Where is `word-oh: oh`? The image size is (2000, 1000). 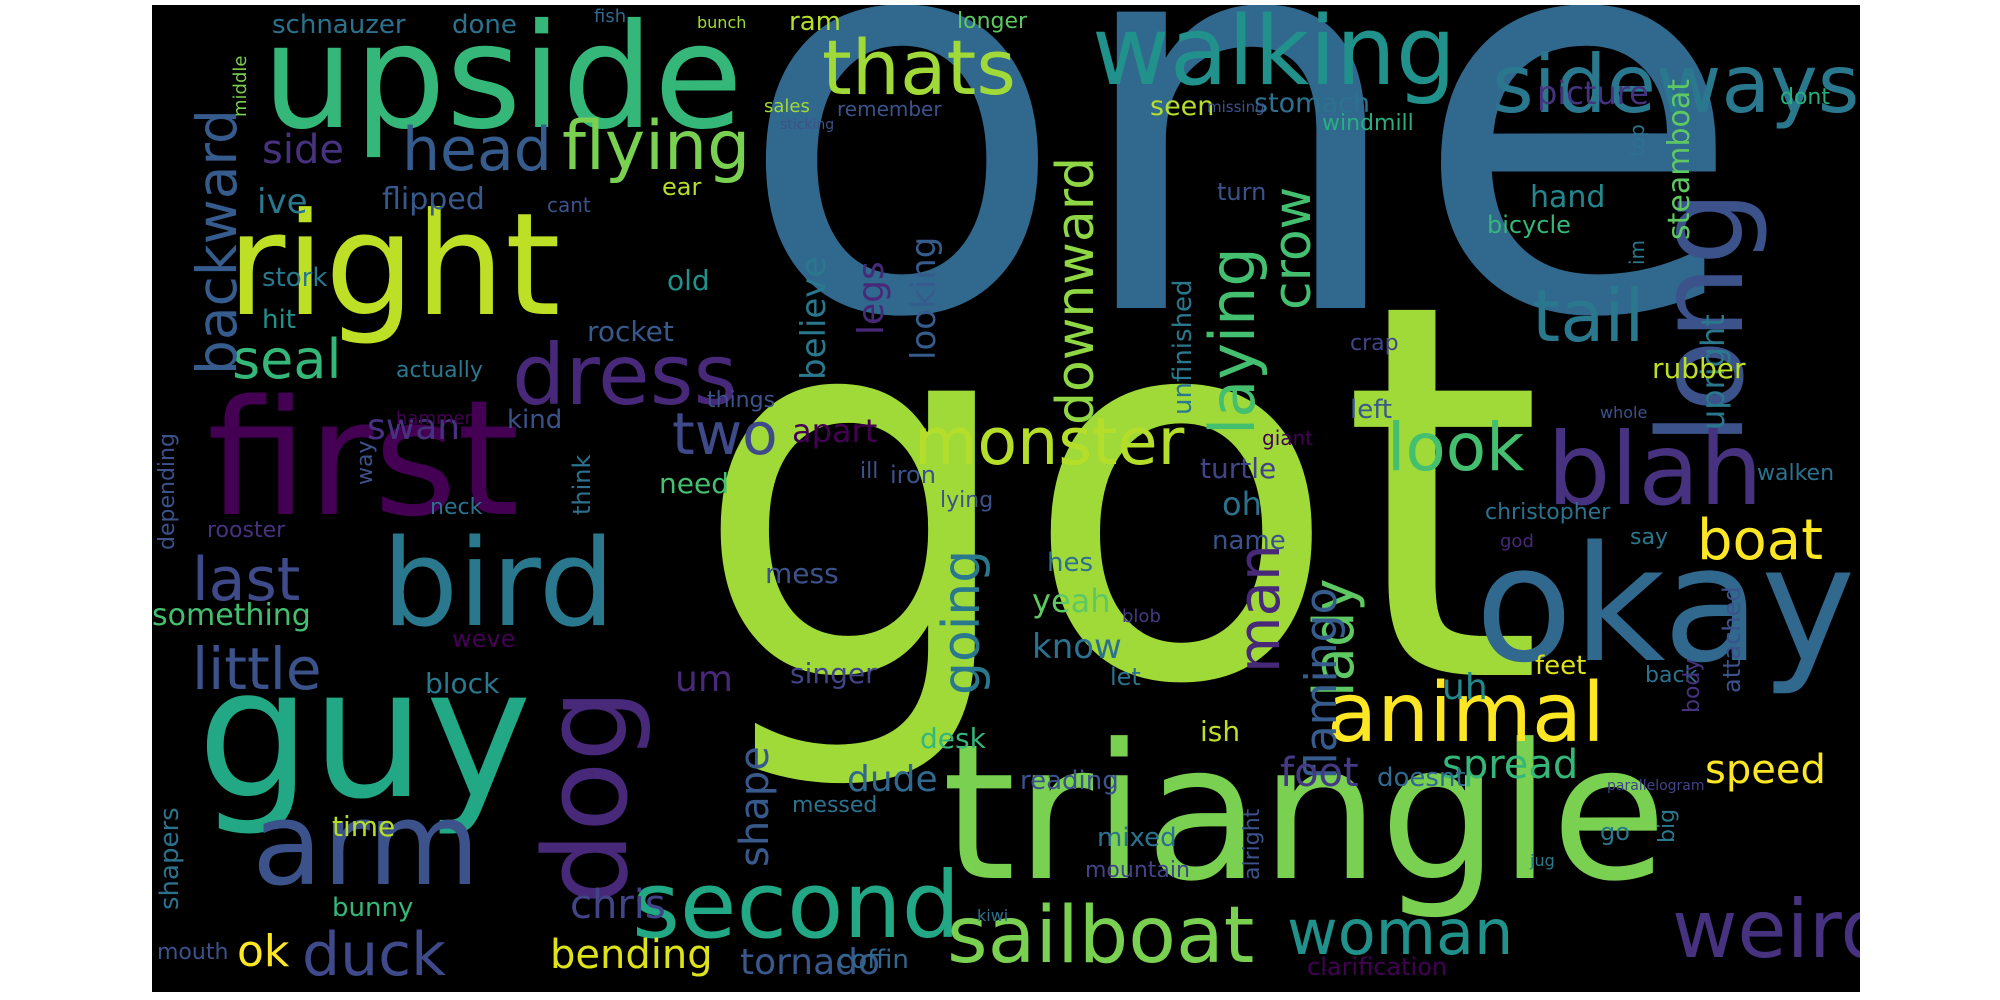
word-oh: oh is located at coordinates (1242, 504).